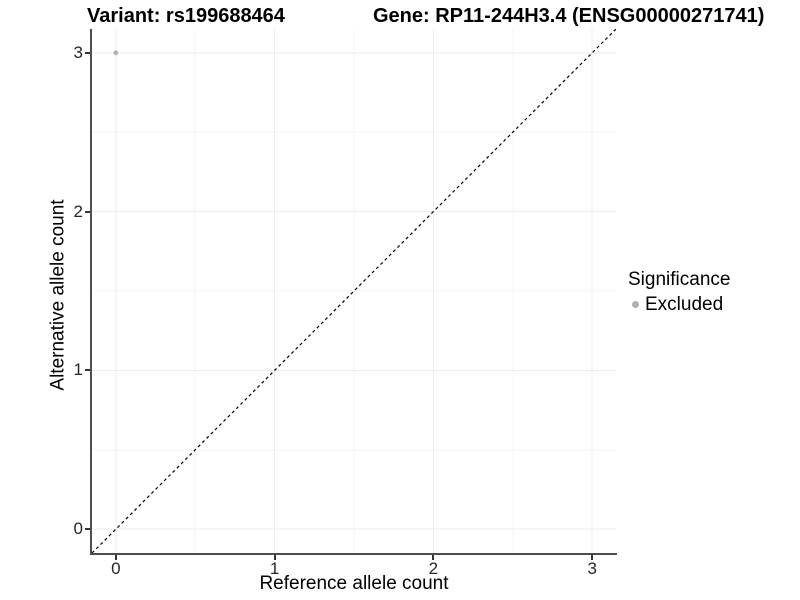  I want to click on y-axis-line, so click(91, 292).